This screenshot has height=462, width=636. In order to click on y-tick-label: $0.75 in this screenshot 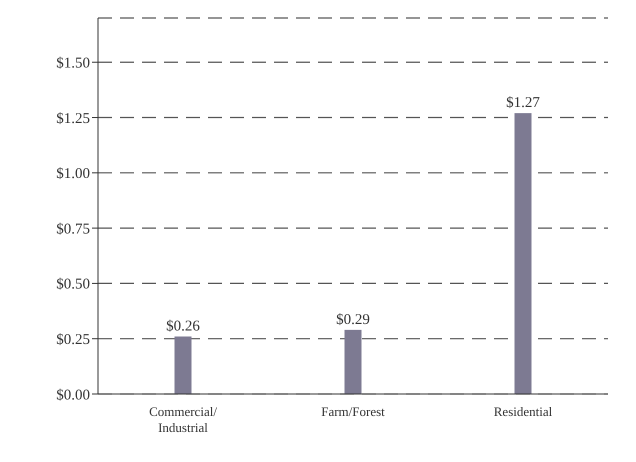, I will do `click(73, 229)`.